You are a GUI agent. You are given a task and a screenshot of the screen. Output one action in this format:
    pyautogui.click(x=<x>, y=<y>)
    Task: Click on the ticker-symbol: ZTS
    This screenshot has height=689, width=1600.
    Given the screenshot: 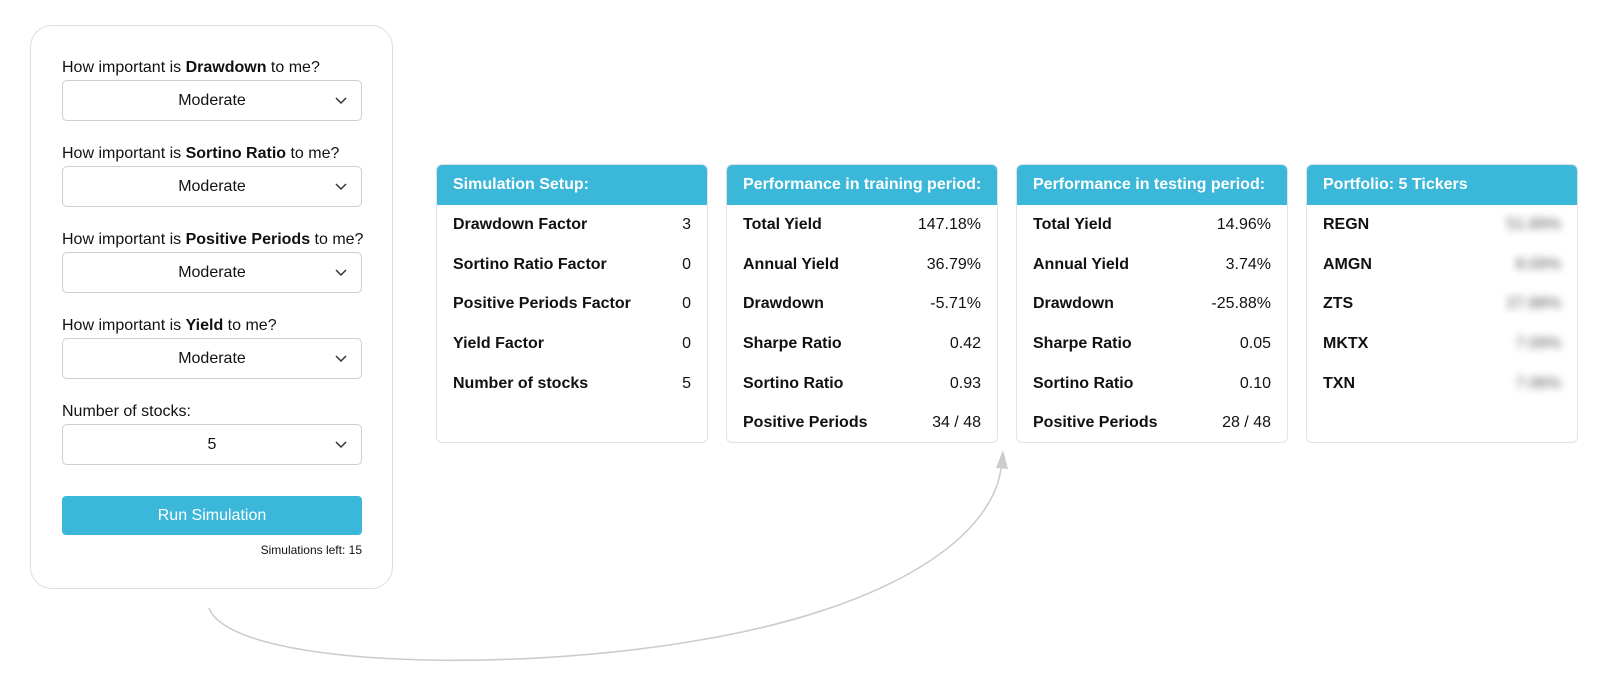 What is the action you would take?
    pyautogui.click(x=1338, y=304)
    